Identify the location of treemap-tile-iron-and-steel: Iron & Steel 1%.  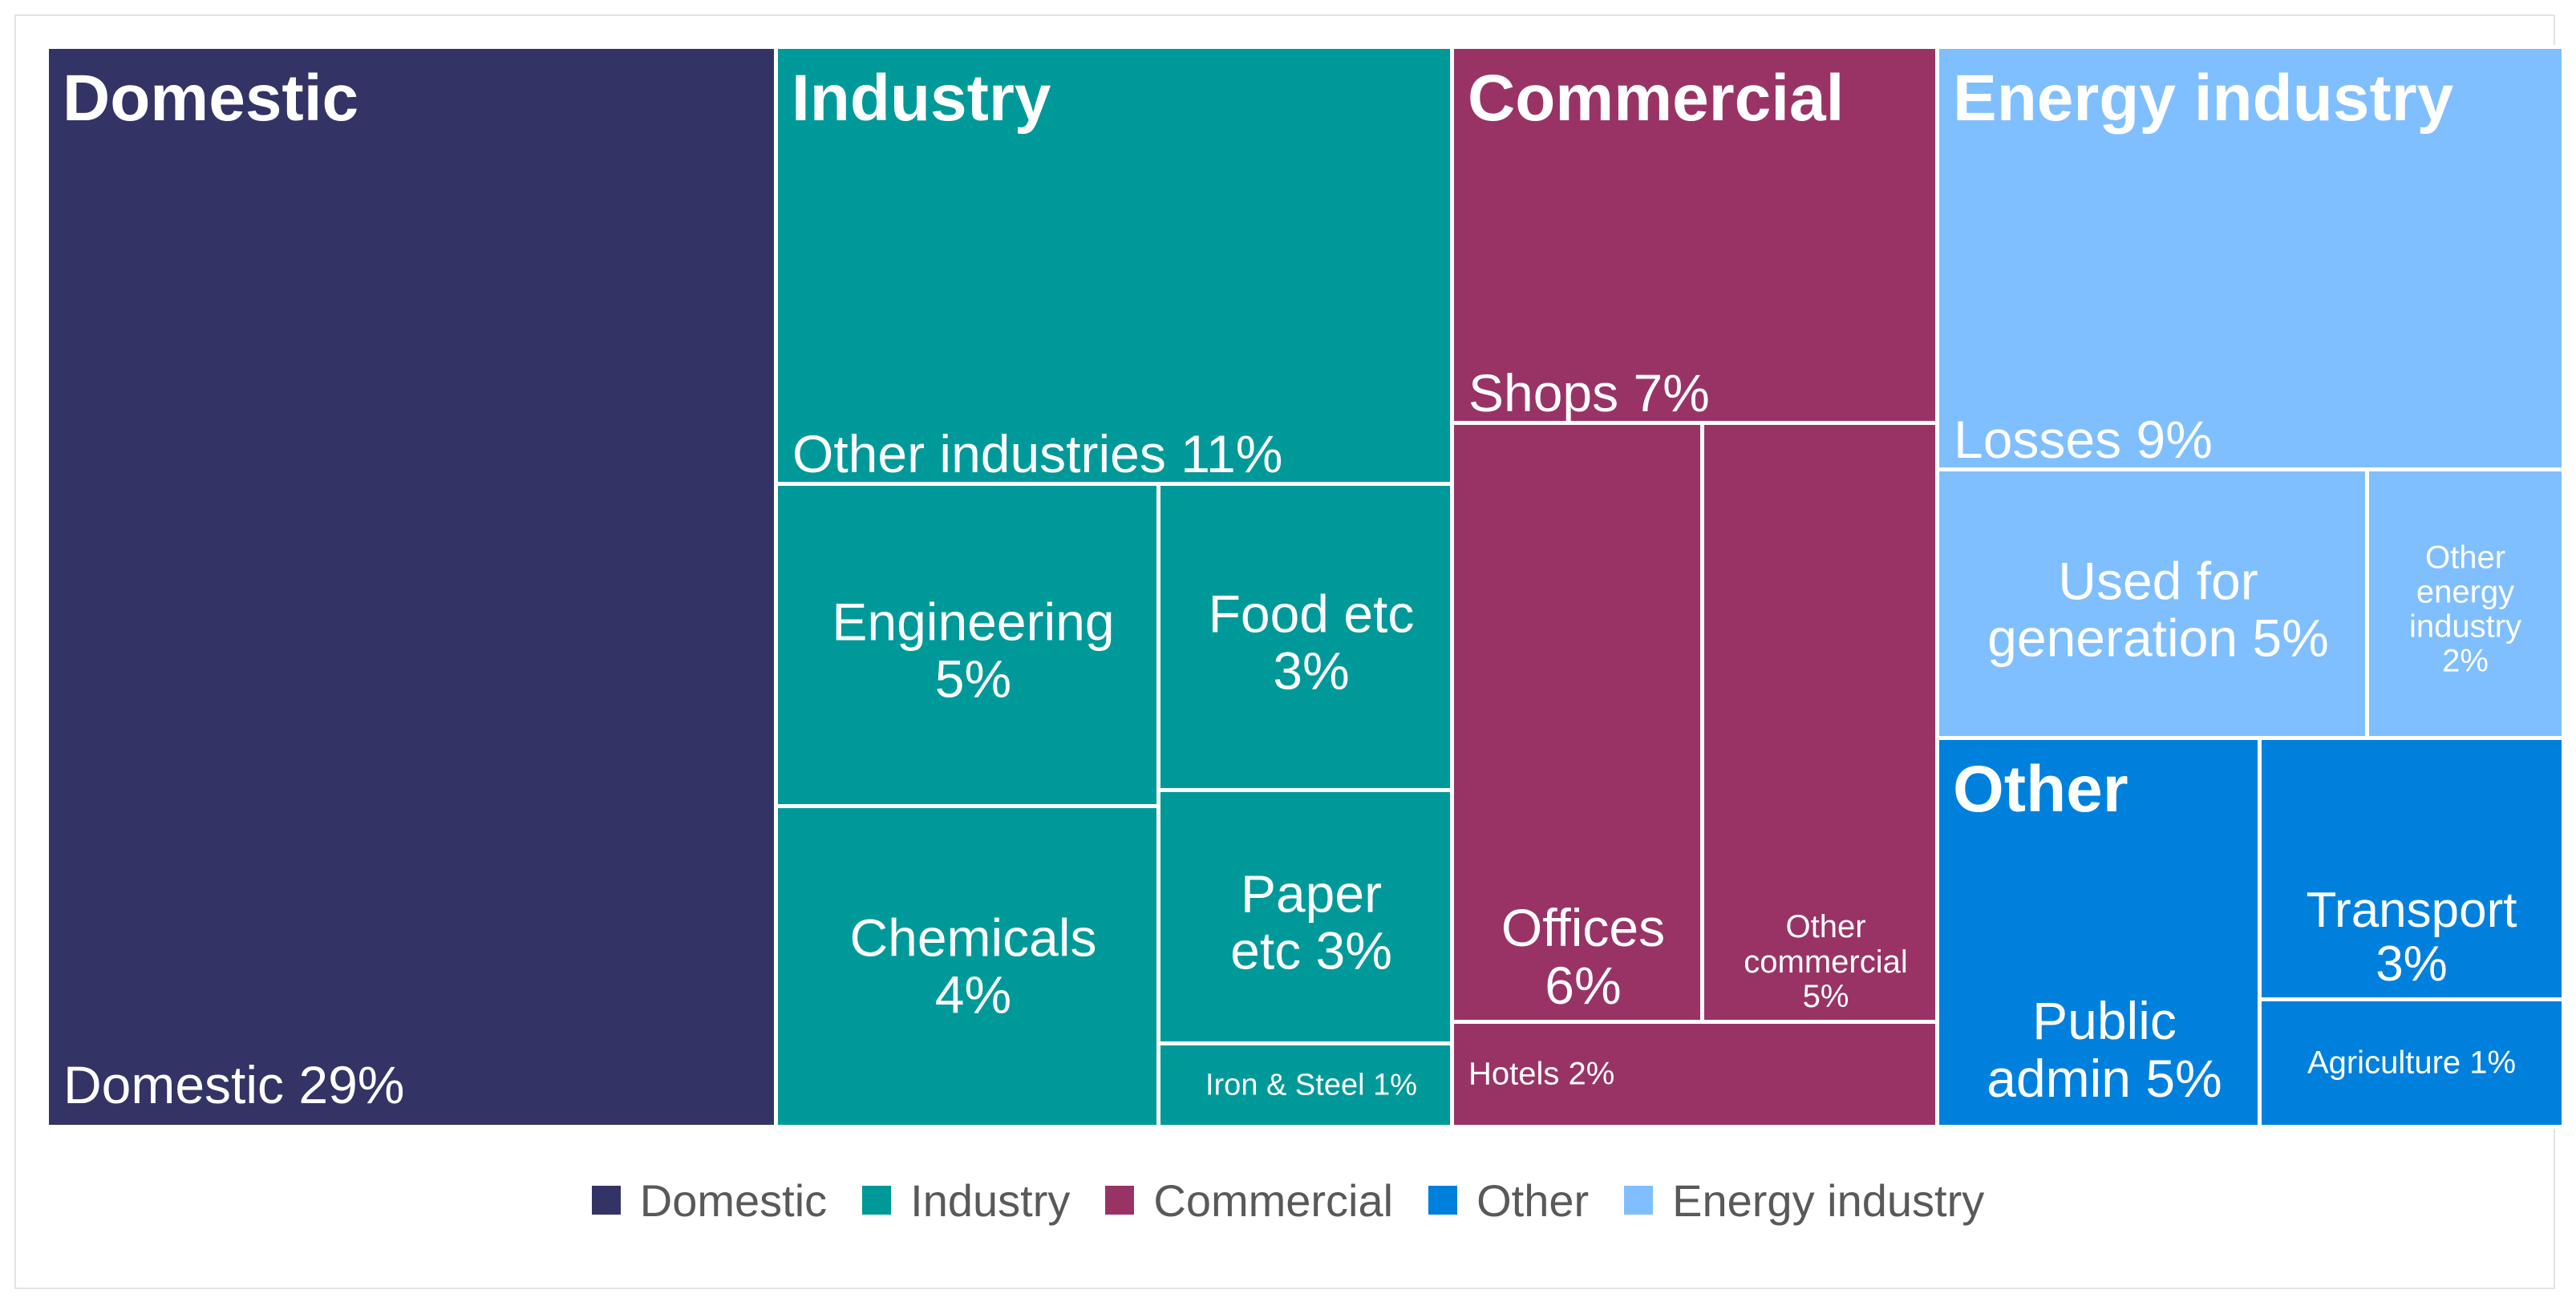
(1311, 1085).